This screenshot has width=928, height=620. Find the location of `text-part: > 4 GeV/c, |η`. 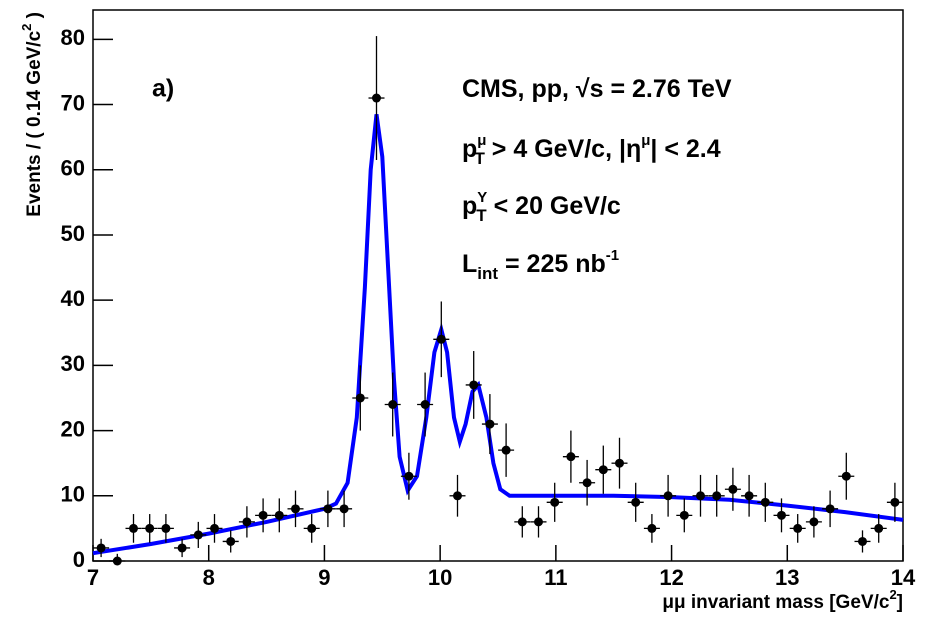

text-part: > 4 GeV/c, |η is located at coordinates (563, 149).